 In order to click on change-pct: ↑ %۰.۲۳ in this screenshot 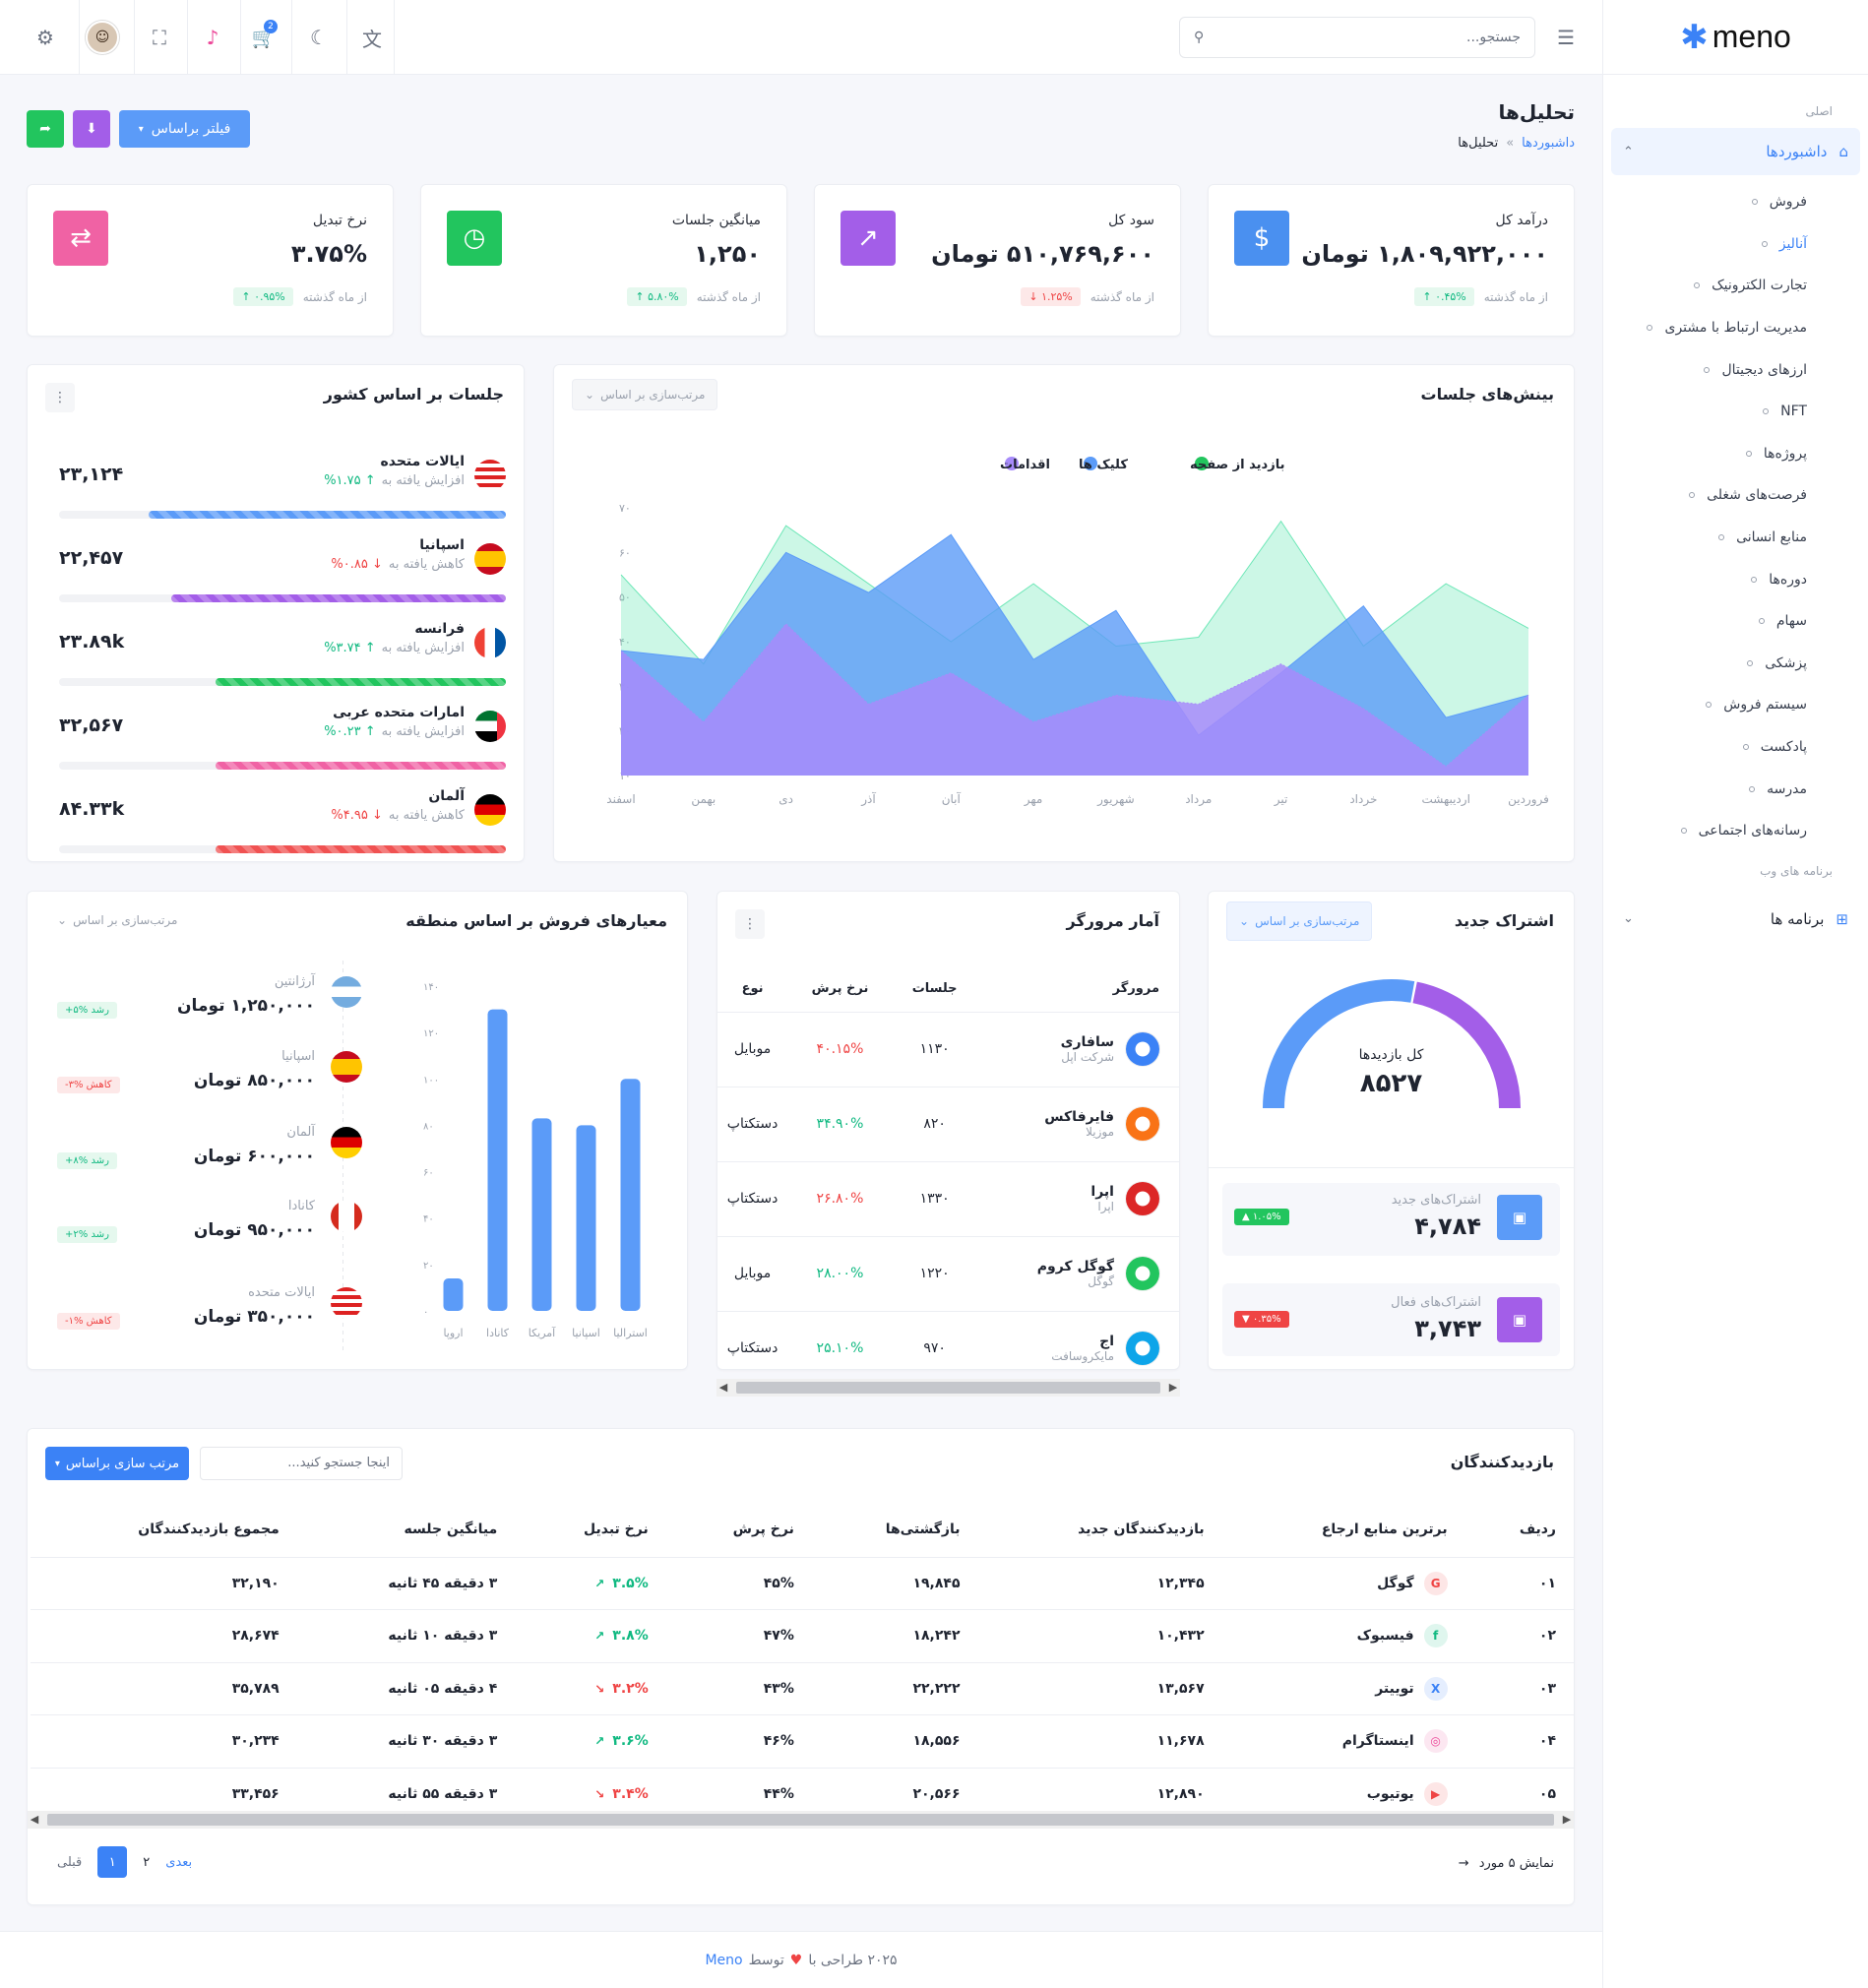, I will do `click(350, 732)`.